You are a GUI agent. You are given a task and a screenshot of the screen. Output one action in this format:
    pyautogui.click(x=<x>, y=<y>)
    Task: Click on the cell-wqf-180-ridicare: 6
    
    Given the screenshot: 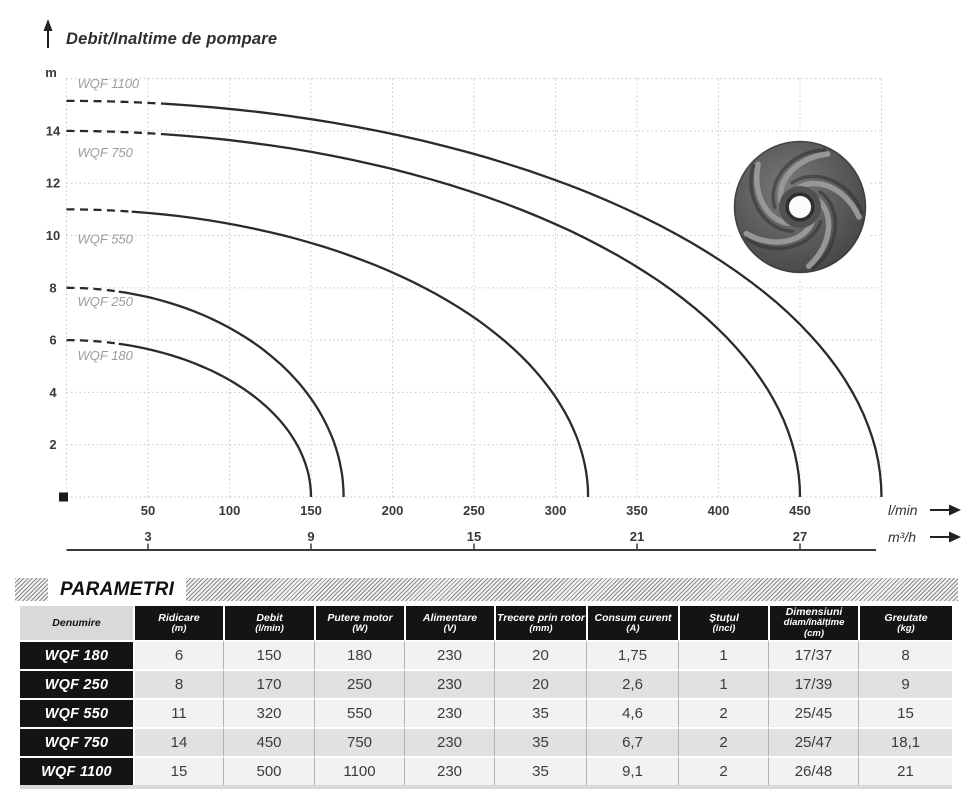 What is the action you would take?
    pyautogui.click(x=178, y=654)
    